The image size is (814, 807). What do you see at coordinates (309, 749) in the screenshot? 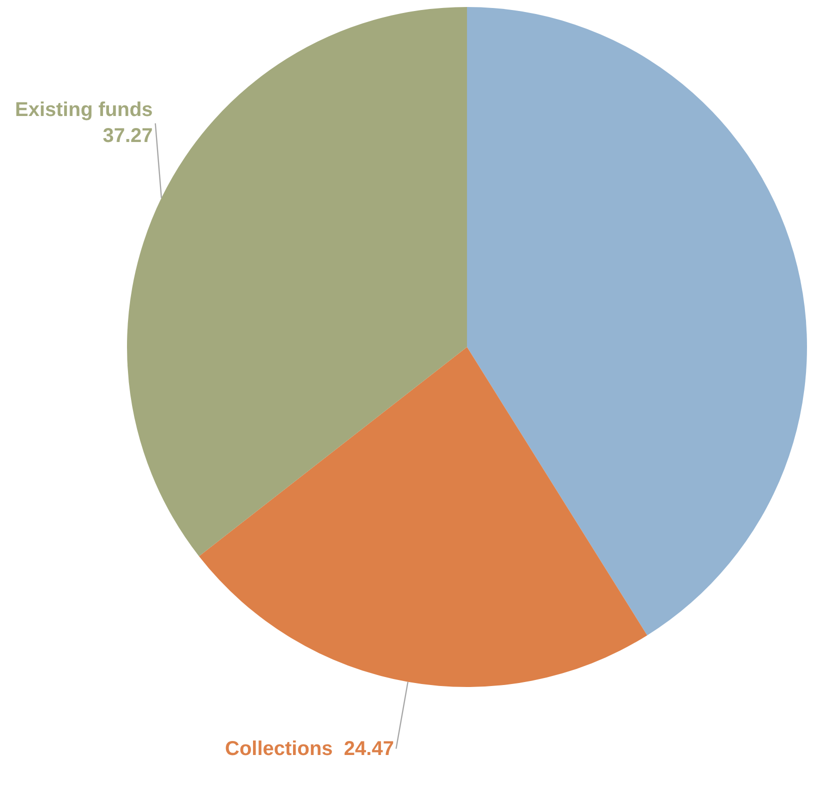
I see `slice-label: Collections 24.47` at bounding box center [309, 749].